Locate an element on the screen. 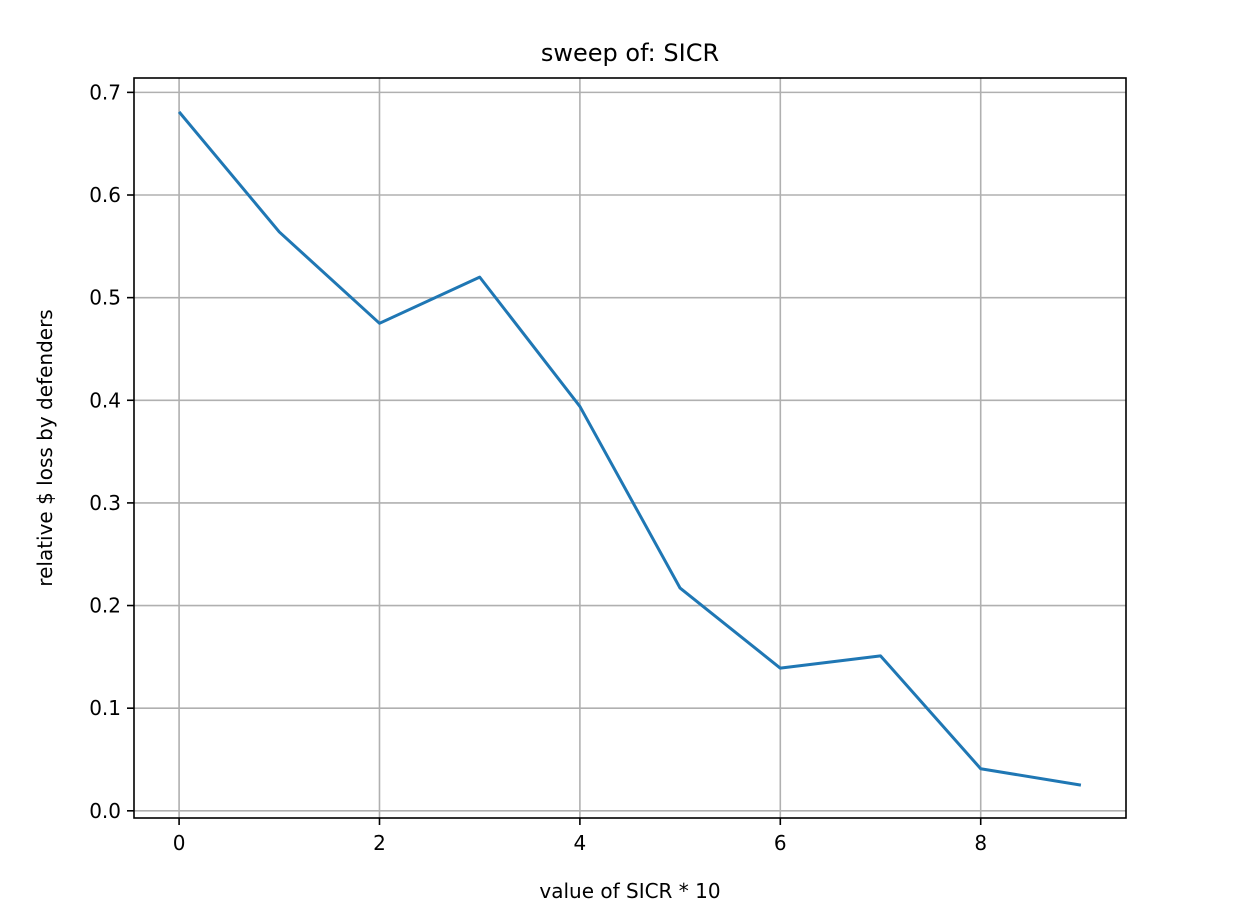 The height and width of the screenshot is (912, 1252). y-tick-label: 0.5 is located at coordinates (105, 298).